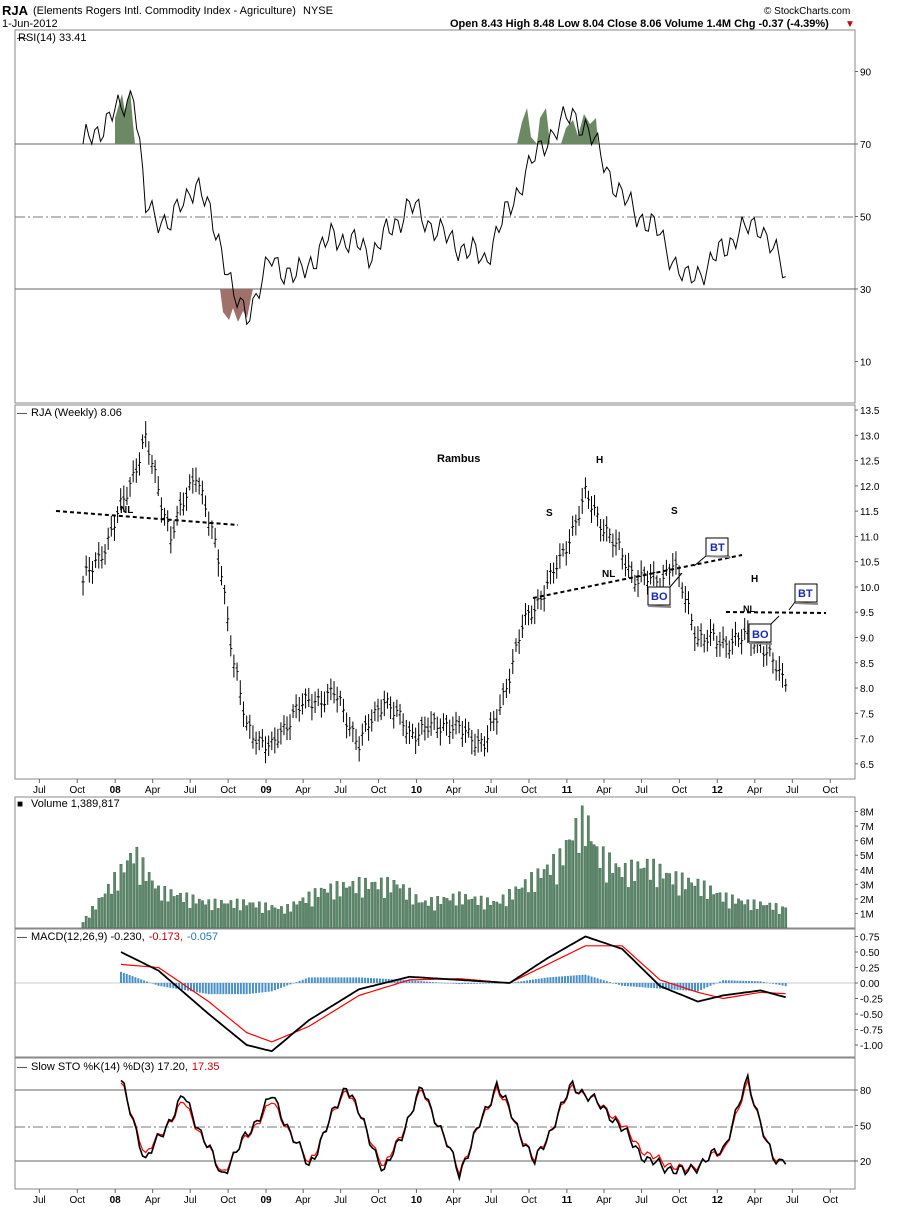 This screenshot has width=900, height=1207. Describe the element at coordinates (803, 597) in the screenshot. I see `bt-callout-2: BT` at that location.